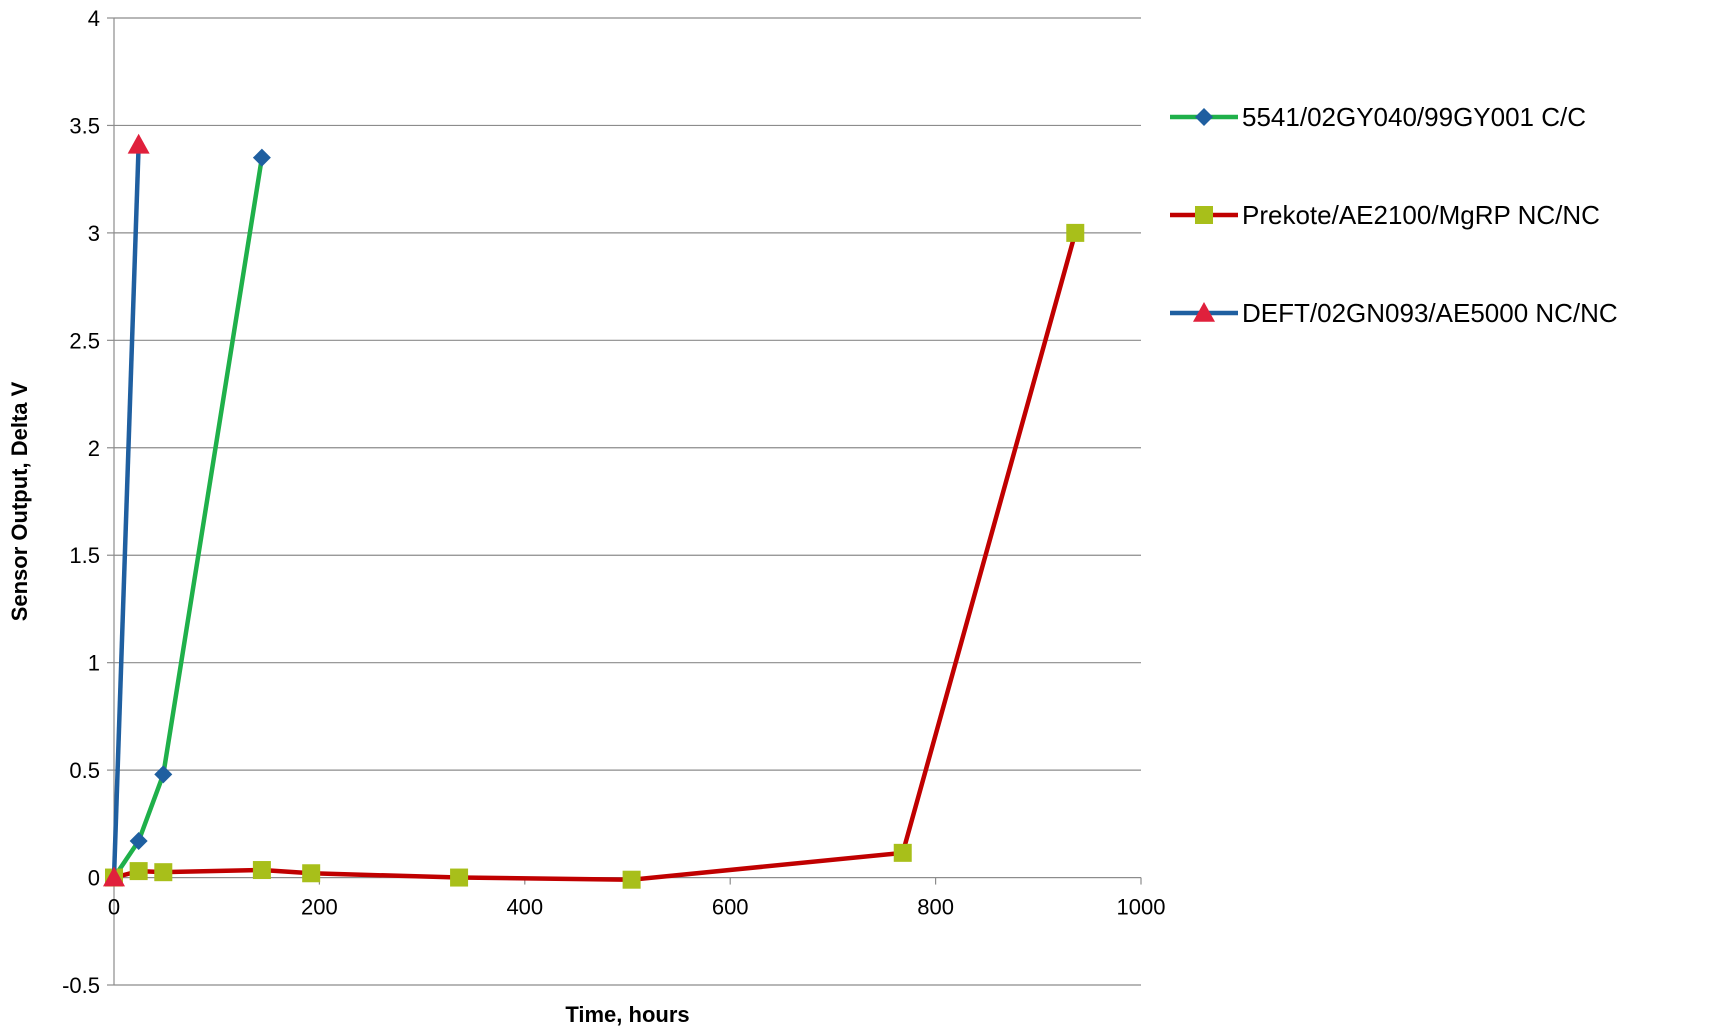 This screenshot has width=1711, height=1030. What do you see at coordinates (84, 770) in the screenshot?
I see `y-tick-label: 0.5` at bounding box center [84, 770].